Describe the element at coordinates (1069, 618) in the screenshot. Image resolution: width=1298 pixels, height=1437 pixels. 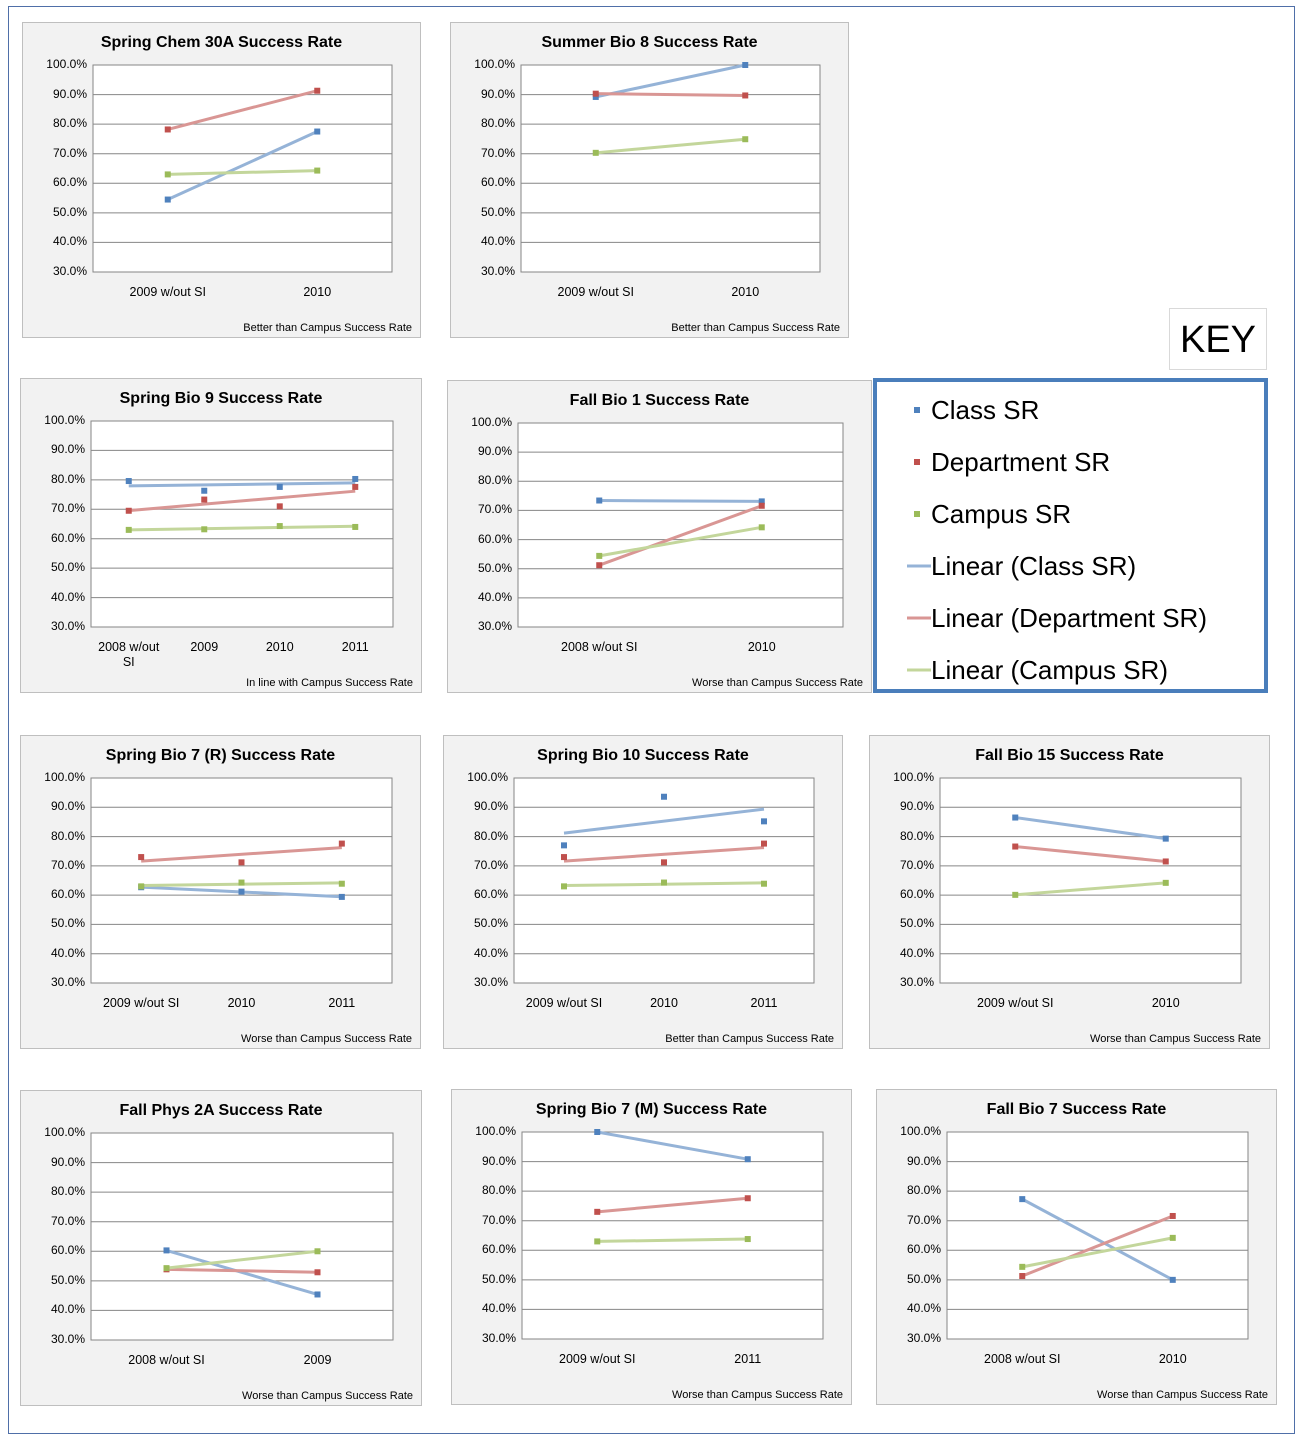
I see `key-label: Linear (Department SR)` at that location.